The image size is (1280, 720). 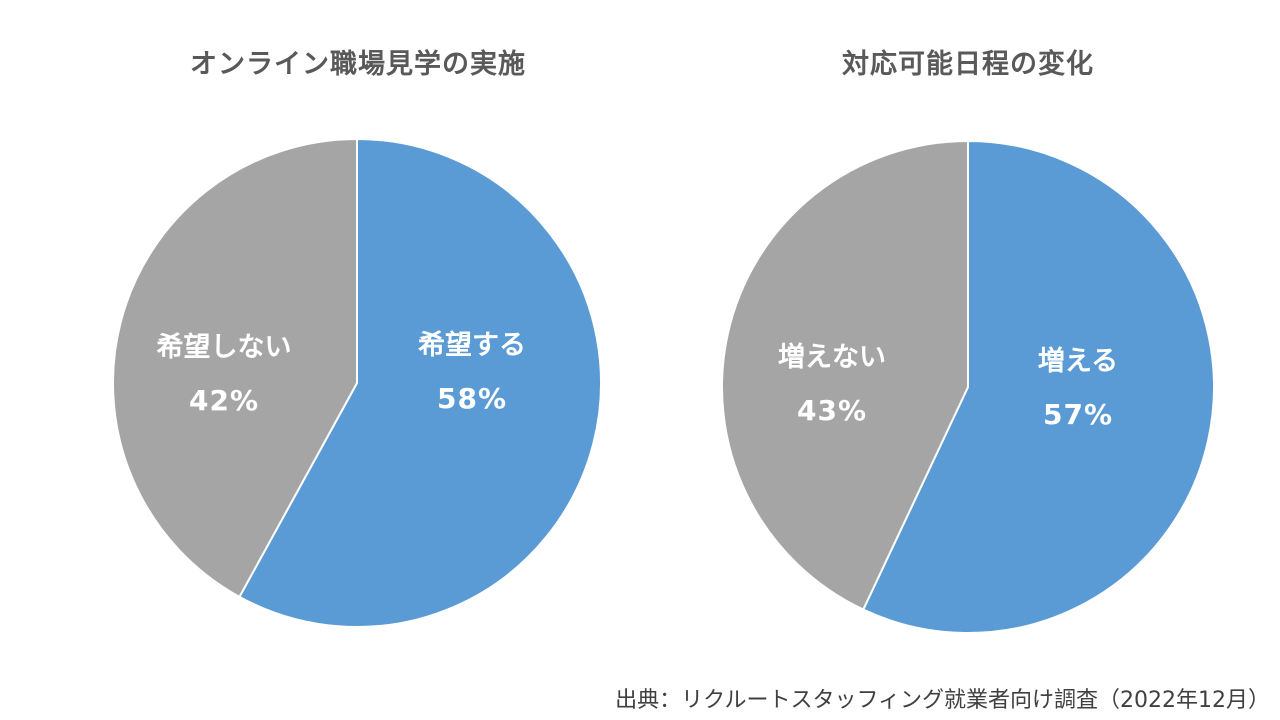 I want to click on slice-value-right-right: 57%, so click(x=1078, y=414).